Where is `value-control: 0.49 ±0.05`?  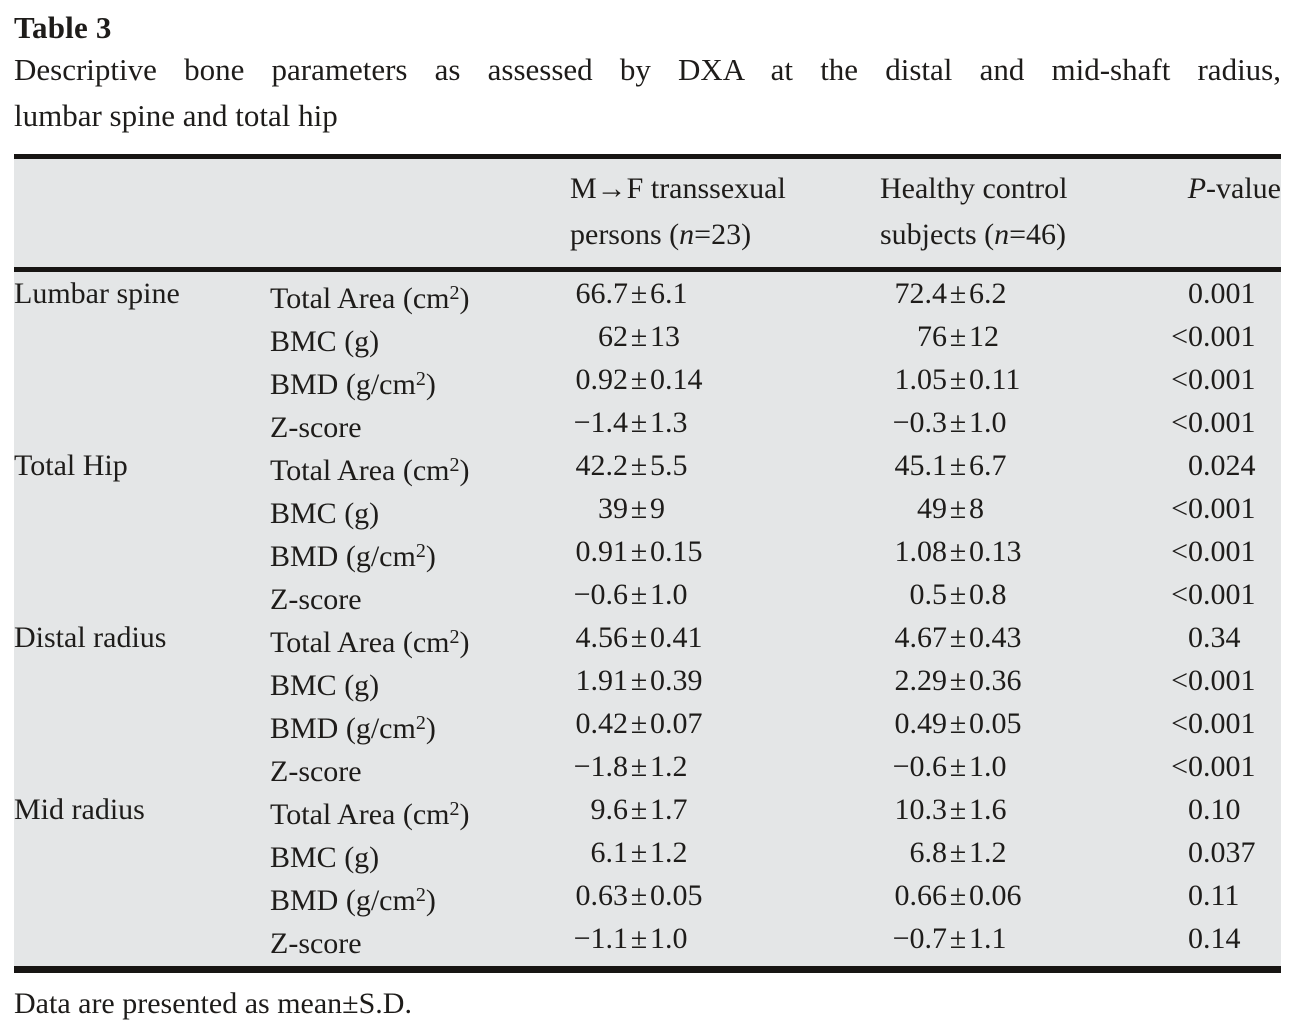 value-control: 0.49 ±0.05 is located at coordinates (958, 723).